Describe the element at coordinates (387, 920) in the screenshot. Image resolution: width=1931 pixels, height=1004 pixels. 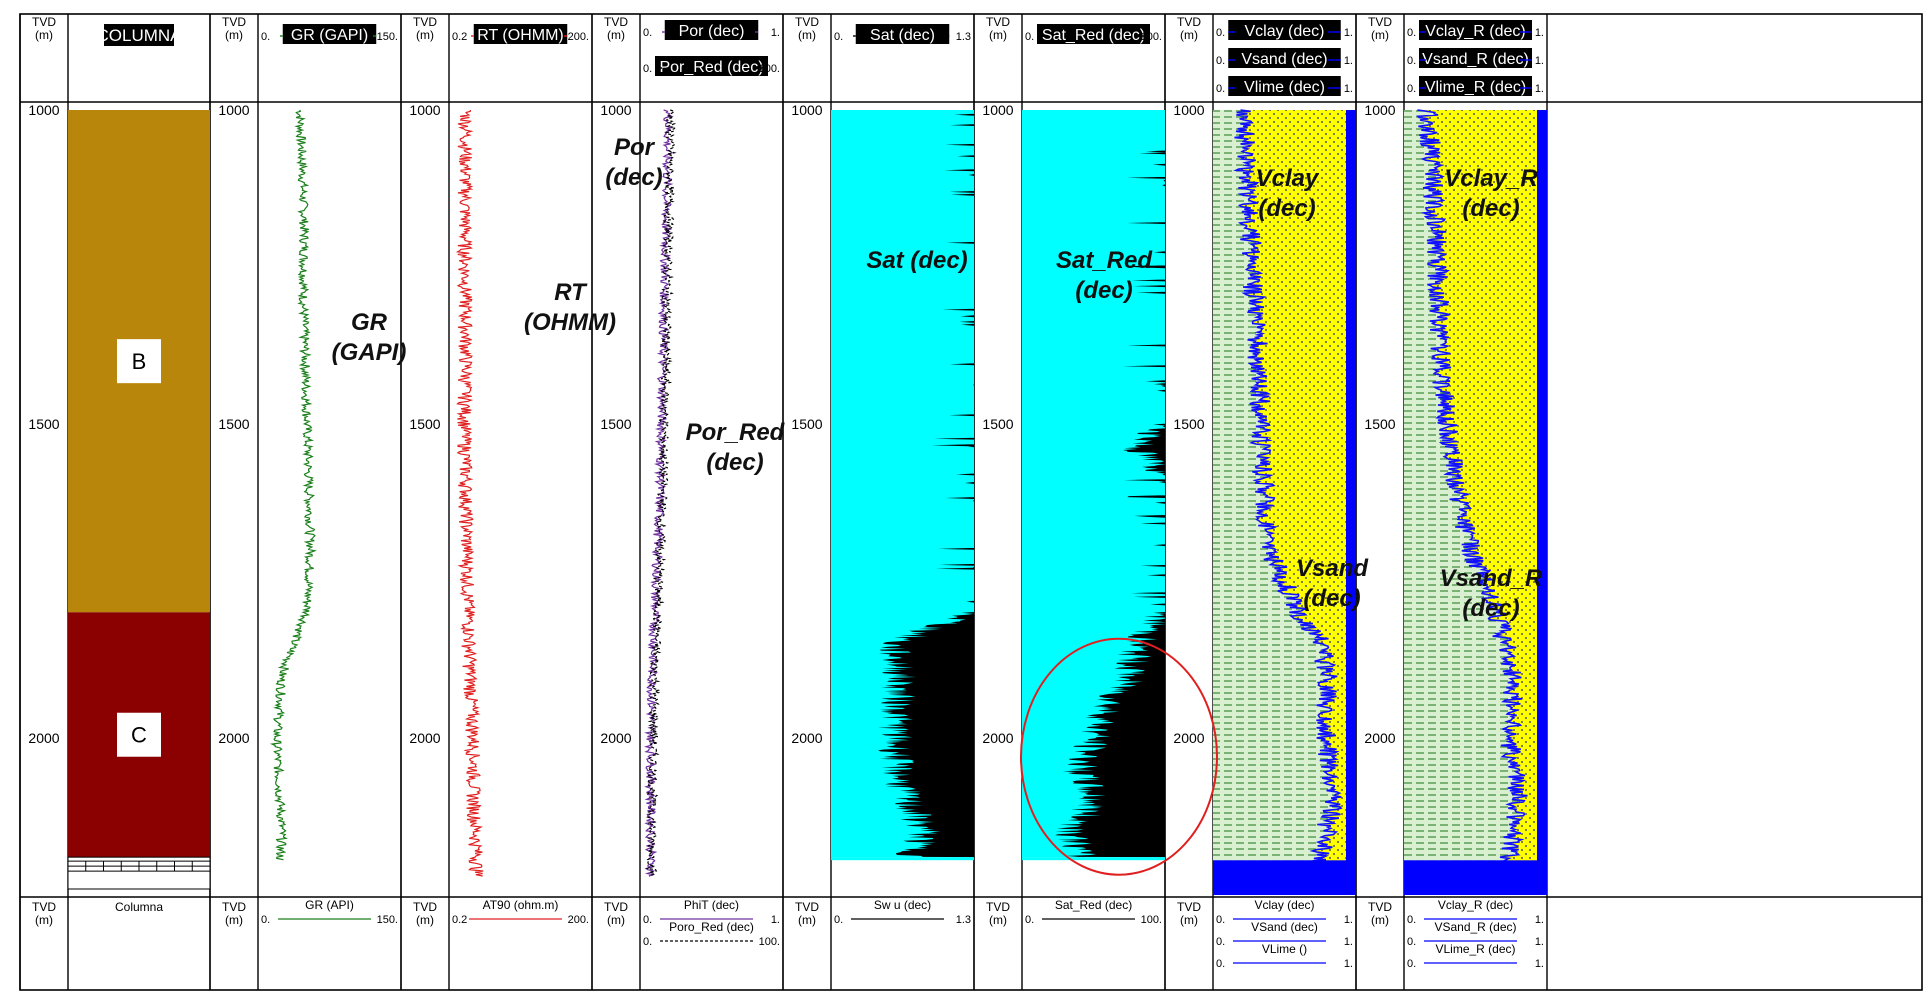
I see `curve-footer-max: 150.` at that location.